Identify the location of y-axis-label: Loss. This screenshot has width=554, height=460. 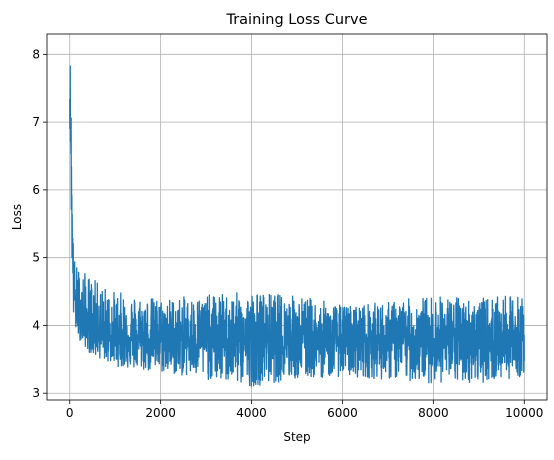
(17, 217).